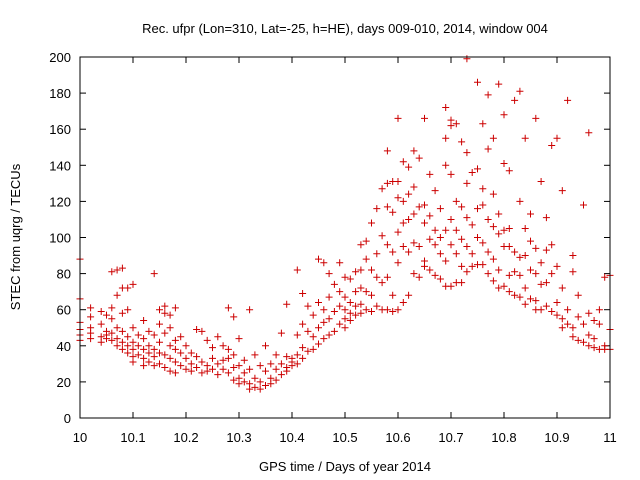  I want to click on x-tick-label: 10.2, so click(185, 437).